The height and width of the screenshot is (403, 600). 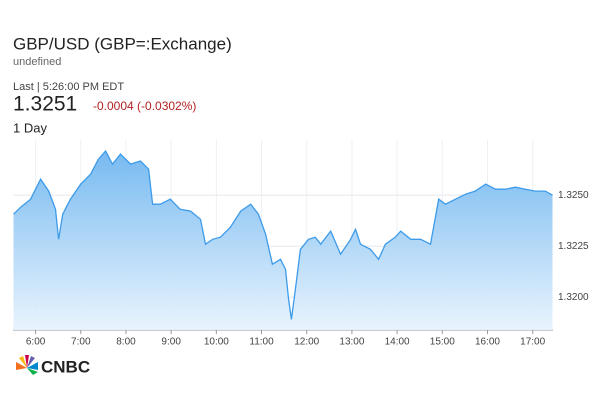 I want to click on x-tick-label: 14:00, so click(x=397, y=342).